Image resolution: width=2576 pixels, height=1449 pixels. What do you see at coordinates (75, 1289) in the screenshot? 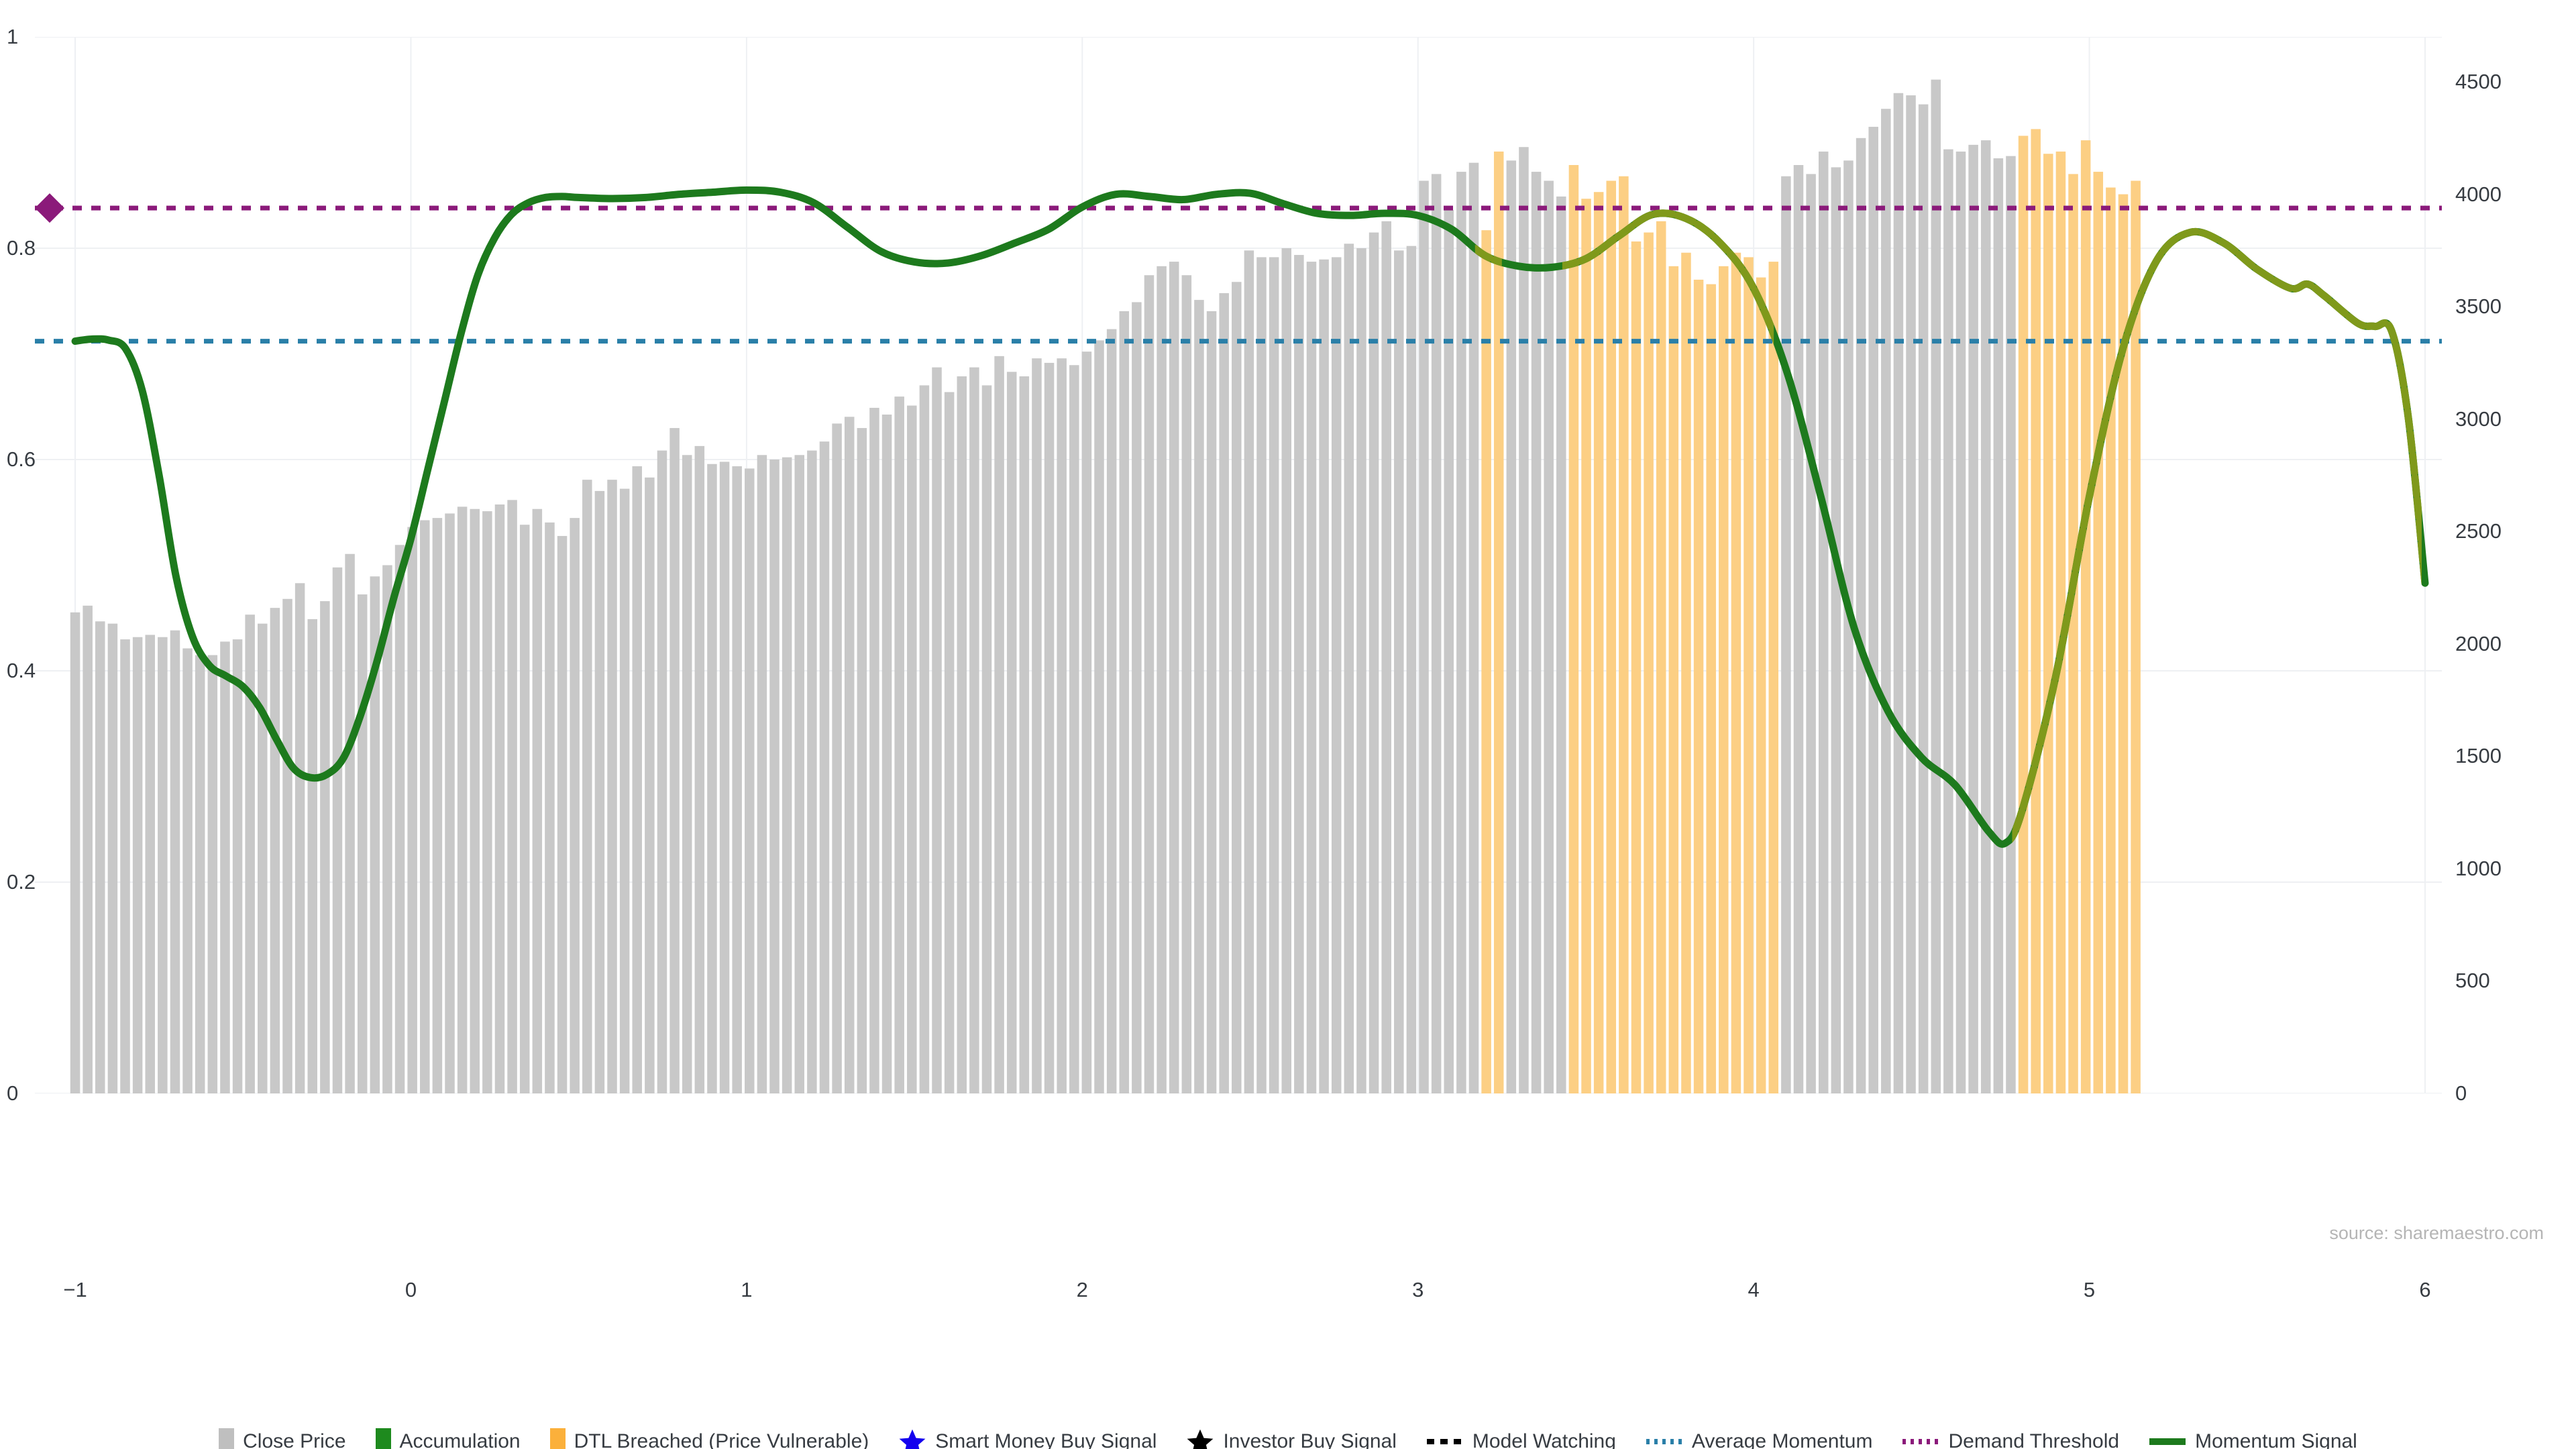
I see `x-axis-tick: −1` at bounding box center [75, 1289].